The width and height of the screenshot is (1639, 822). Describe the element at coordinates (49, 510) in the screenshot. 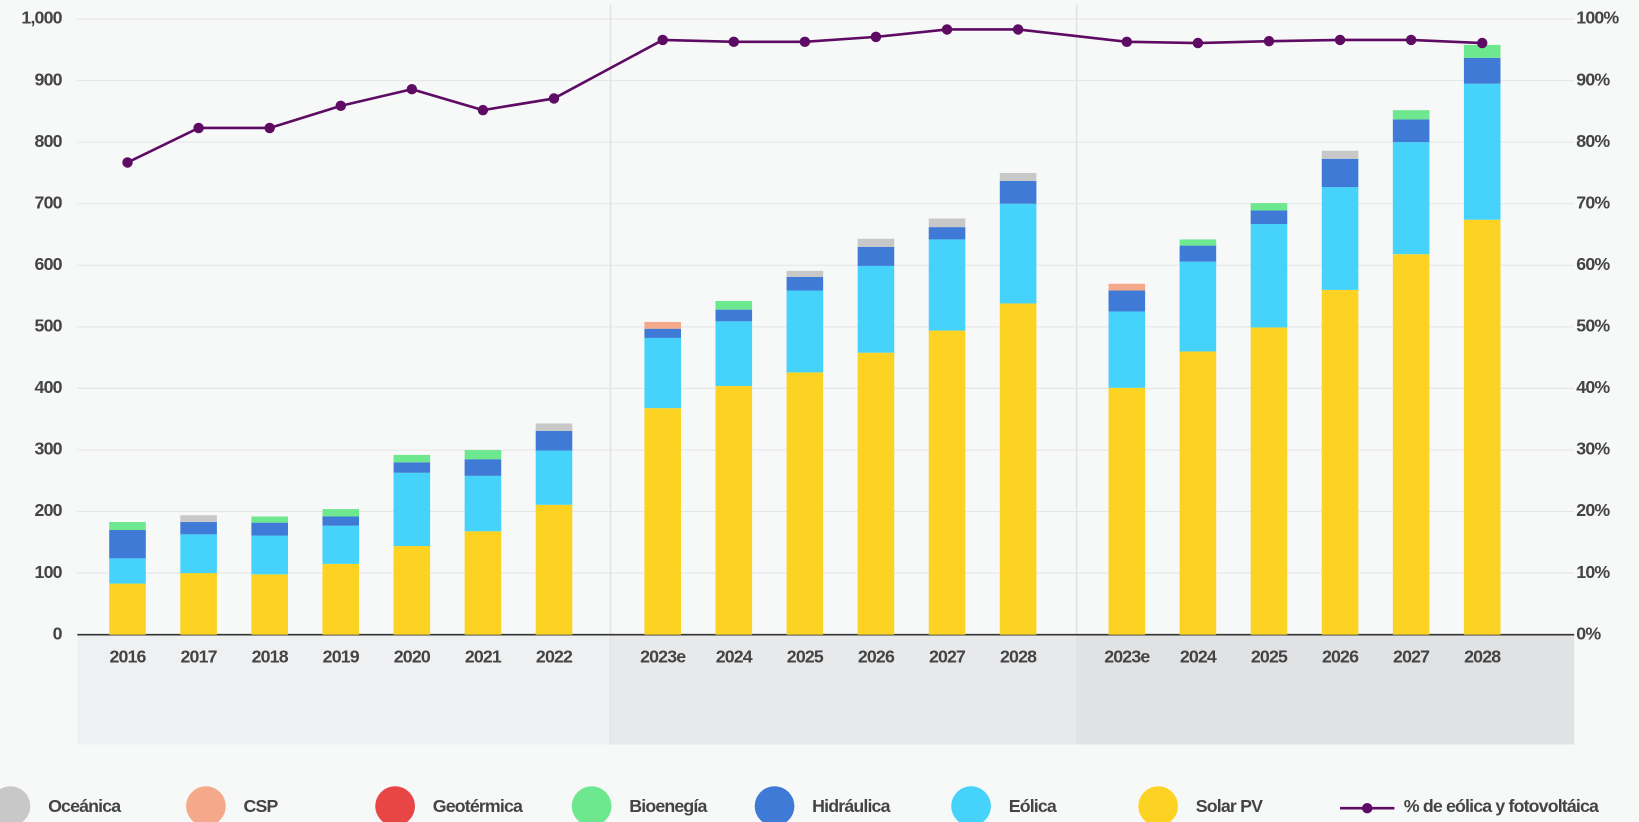

I see `y-tick-label: 200` at that location.